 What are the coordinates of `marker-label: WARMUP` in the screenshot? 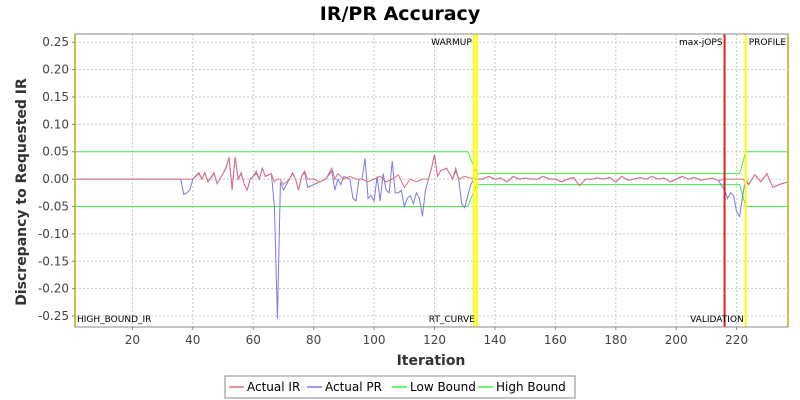 It's located at (451, 43).